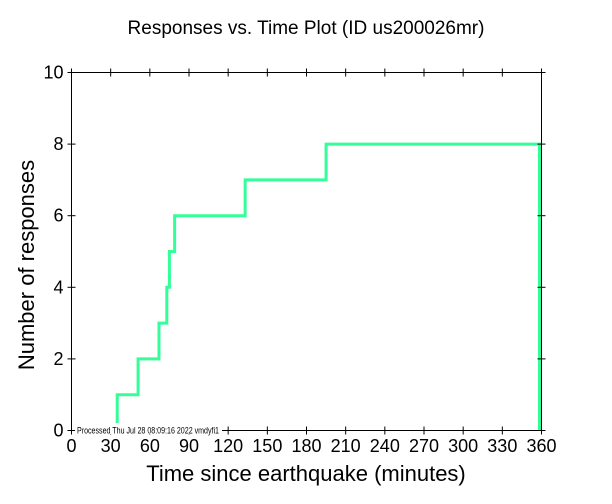 This screenshot has width=612, height=504. I want to click on x-tick-label: 240, so click(385, 446).